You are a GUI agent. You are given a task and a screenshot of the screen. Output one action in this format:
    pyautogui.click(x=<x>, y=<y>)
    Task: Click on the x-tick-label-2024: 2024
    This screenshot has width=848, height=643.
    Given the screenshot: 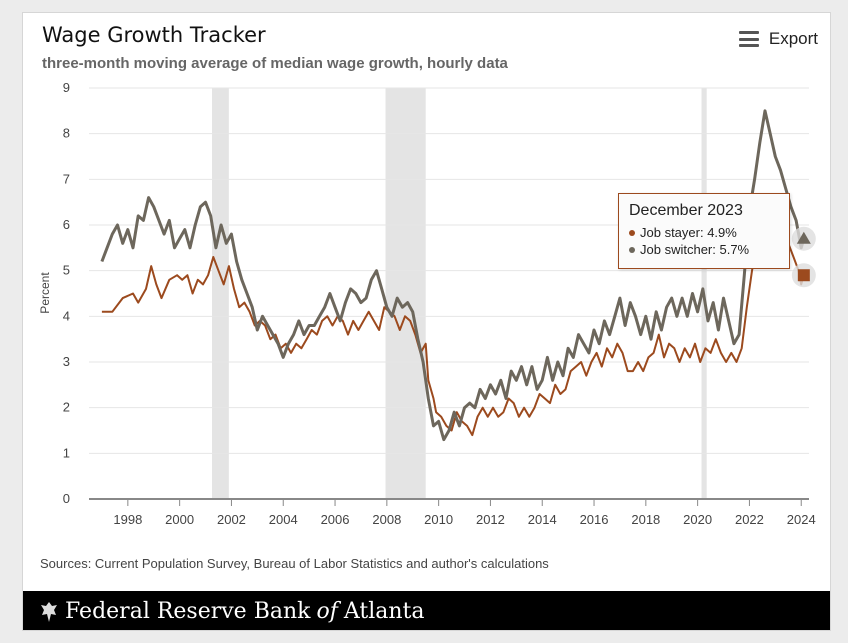 What is the action you would take?
    pyautogui.click(x=801, y=519)
    